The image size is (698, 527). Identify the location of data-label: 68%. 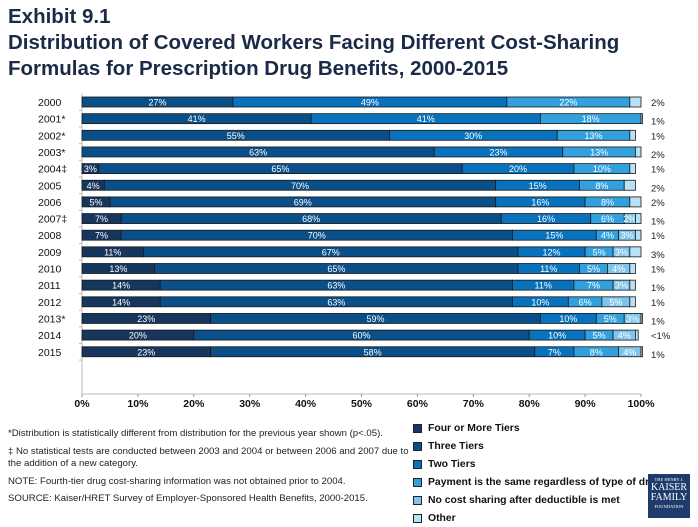
(311, 219).